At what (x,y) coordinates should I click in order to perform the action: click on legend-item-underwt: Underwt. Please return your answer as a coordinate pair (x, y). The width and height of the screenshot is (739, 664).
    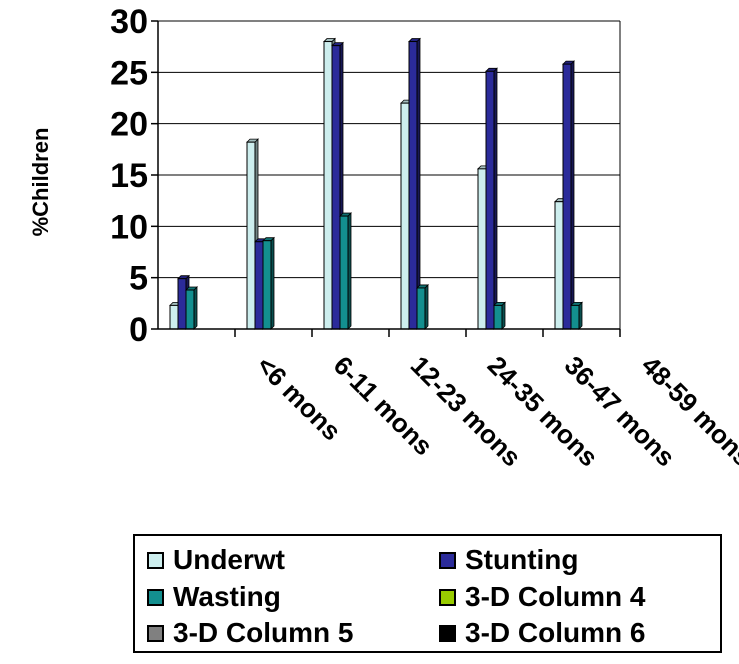
    Looking at the image, I should click on (216, 560).